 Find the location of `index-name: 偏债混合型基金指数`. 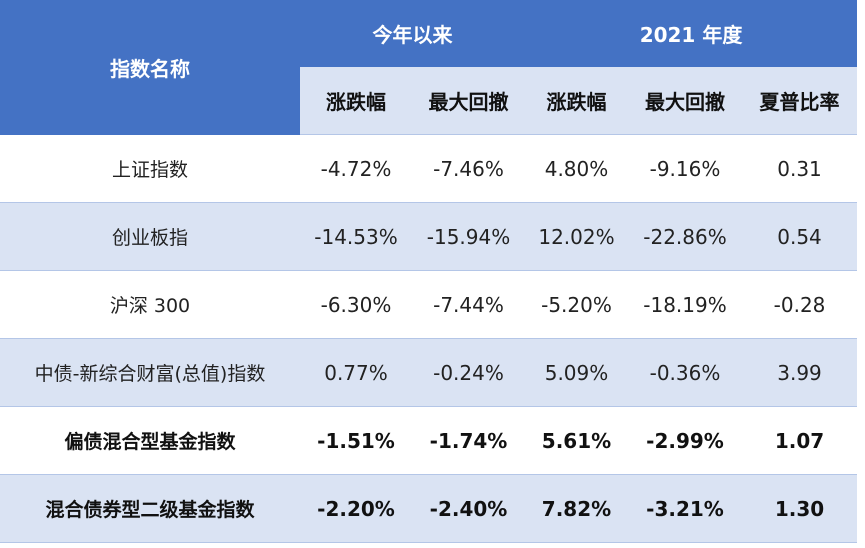

index-name: 偏债混合型基金指数 is located at coordinates (150, 440).